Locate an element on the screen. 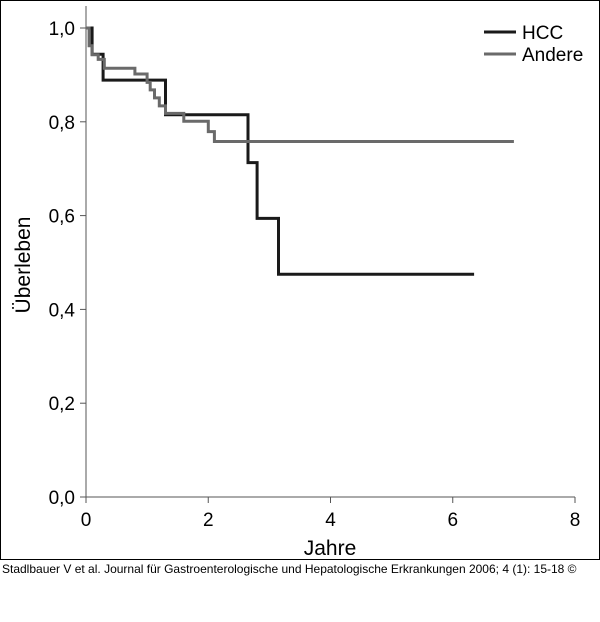 The height and width of the screenshot is (622, 600). legend-label-hcc: HCC is located at coordinates (542, 33).